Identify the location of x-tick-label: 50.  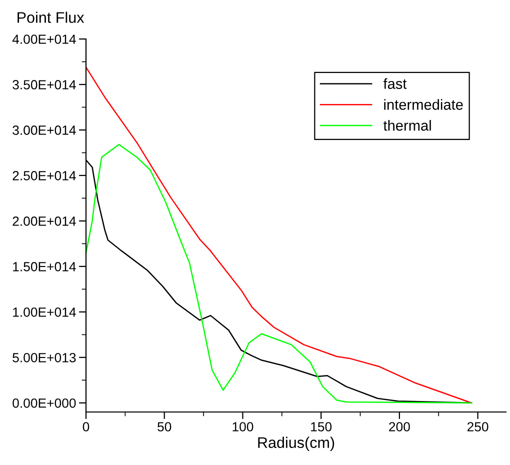
(165, 427).